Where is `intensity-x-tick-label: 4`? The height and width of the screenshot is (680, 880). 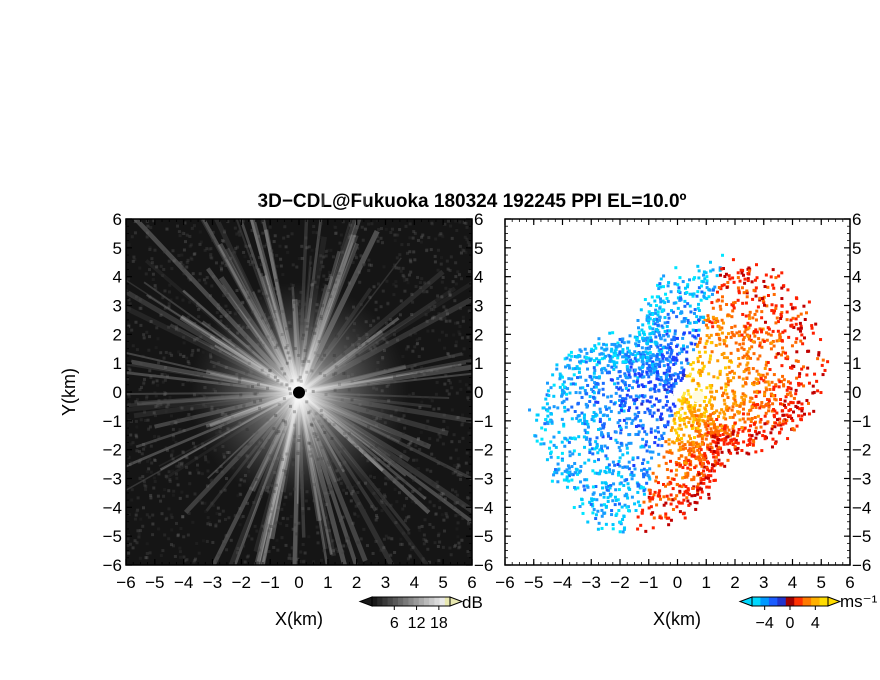 intensity-x-tick-label: 4 is located at coordinates (414, 582).